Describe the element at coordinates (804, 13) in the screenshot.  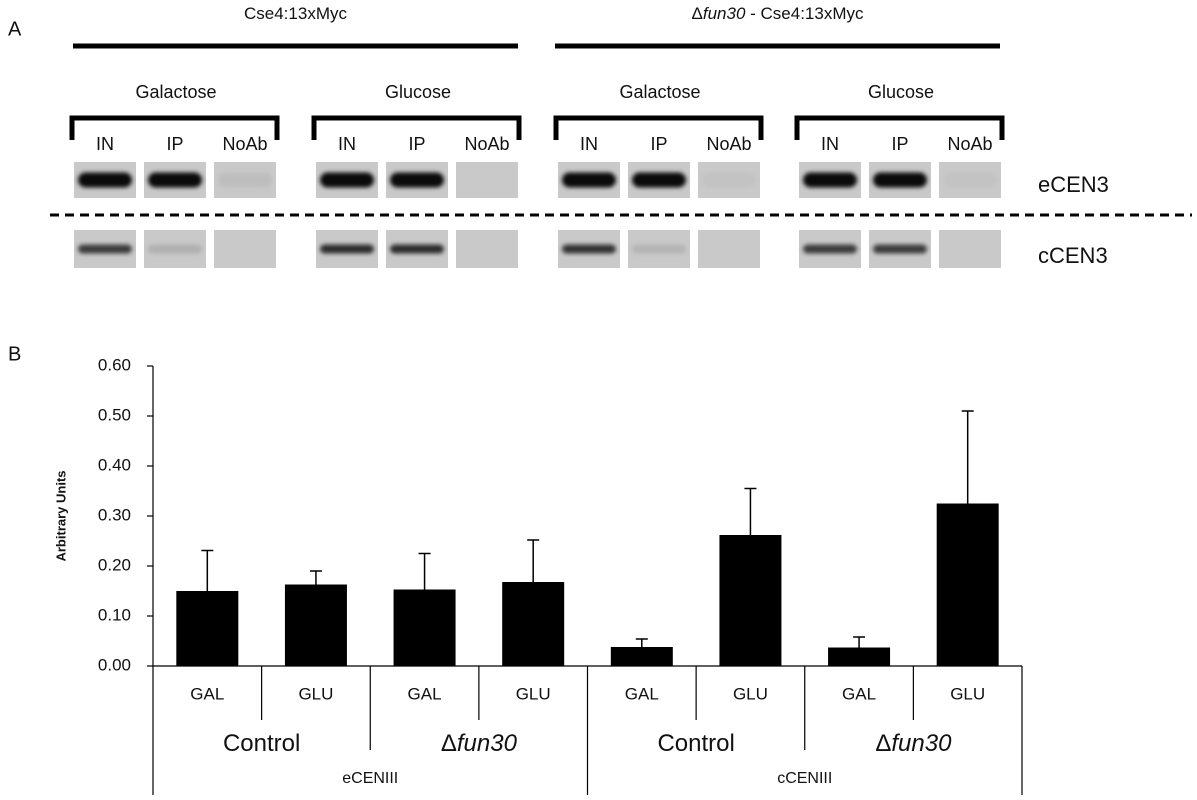
I see `strain-title-part: - Cse4:13xMyc` at that location.